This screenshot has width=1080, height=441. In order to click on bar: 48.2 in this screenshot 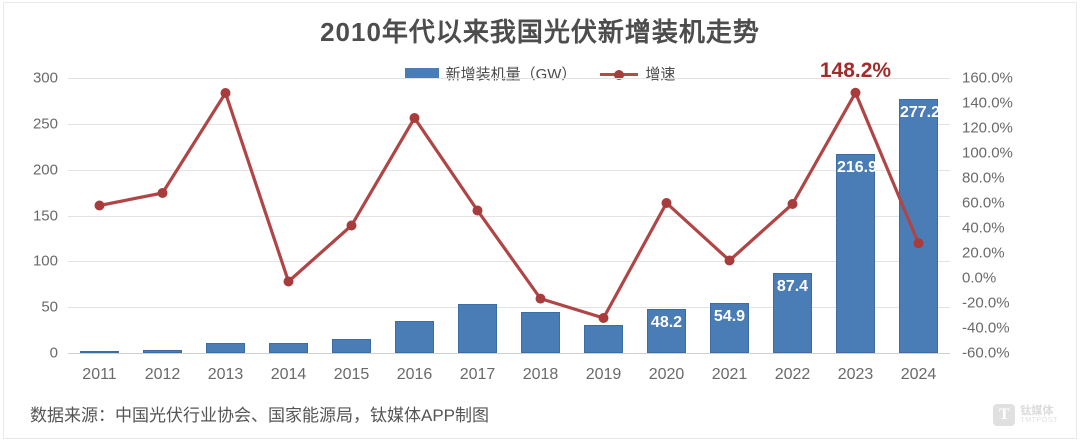, I will do `click(666, 330)`.